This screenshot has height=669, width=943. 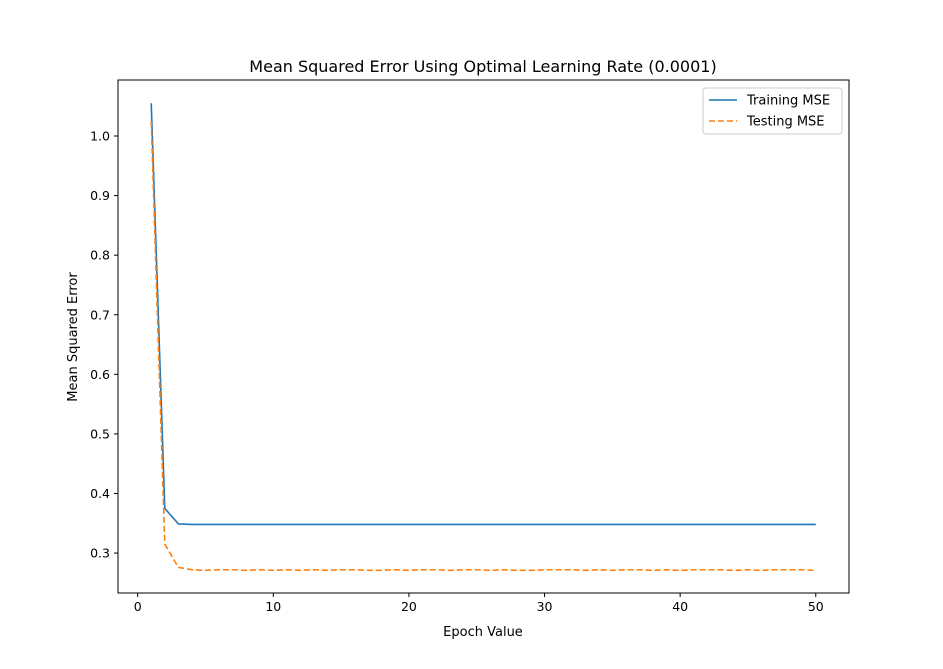 What do you see at coordinates (104, 345) in the screenshot?
I see `y-axis: 0.3 0.4 0.5 0.6 0.7 0.8 0.9 1.0` at bounding box center [104, 345].